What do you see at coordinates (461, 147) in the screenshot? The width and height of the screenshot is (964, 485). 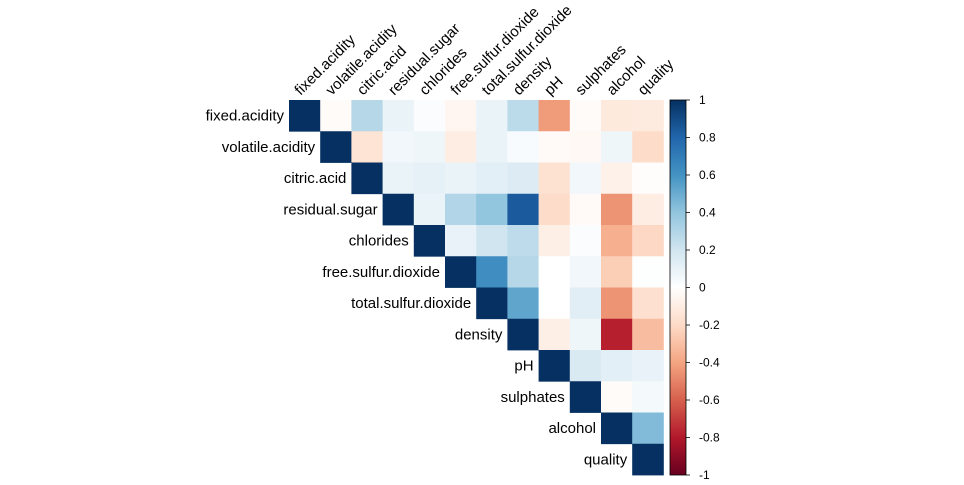 I see `cell-volatile-acidity-free-sulfur-dioxide` at bounding box center [461, 147].